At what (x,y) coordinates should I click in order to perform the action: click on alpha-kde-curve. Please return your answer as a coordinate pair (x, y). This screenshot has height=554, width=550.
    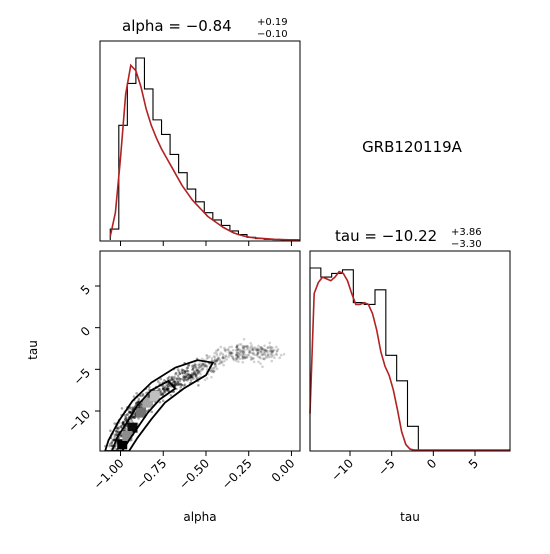
    Looking at the image, I should click on (205, 152).